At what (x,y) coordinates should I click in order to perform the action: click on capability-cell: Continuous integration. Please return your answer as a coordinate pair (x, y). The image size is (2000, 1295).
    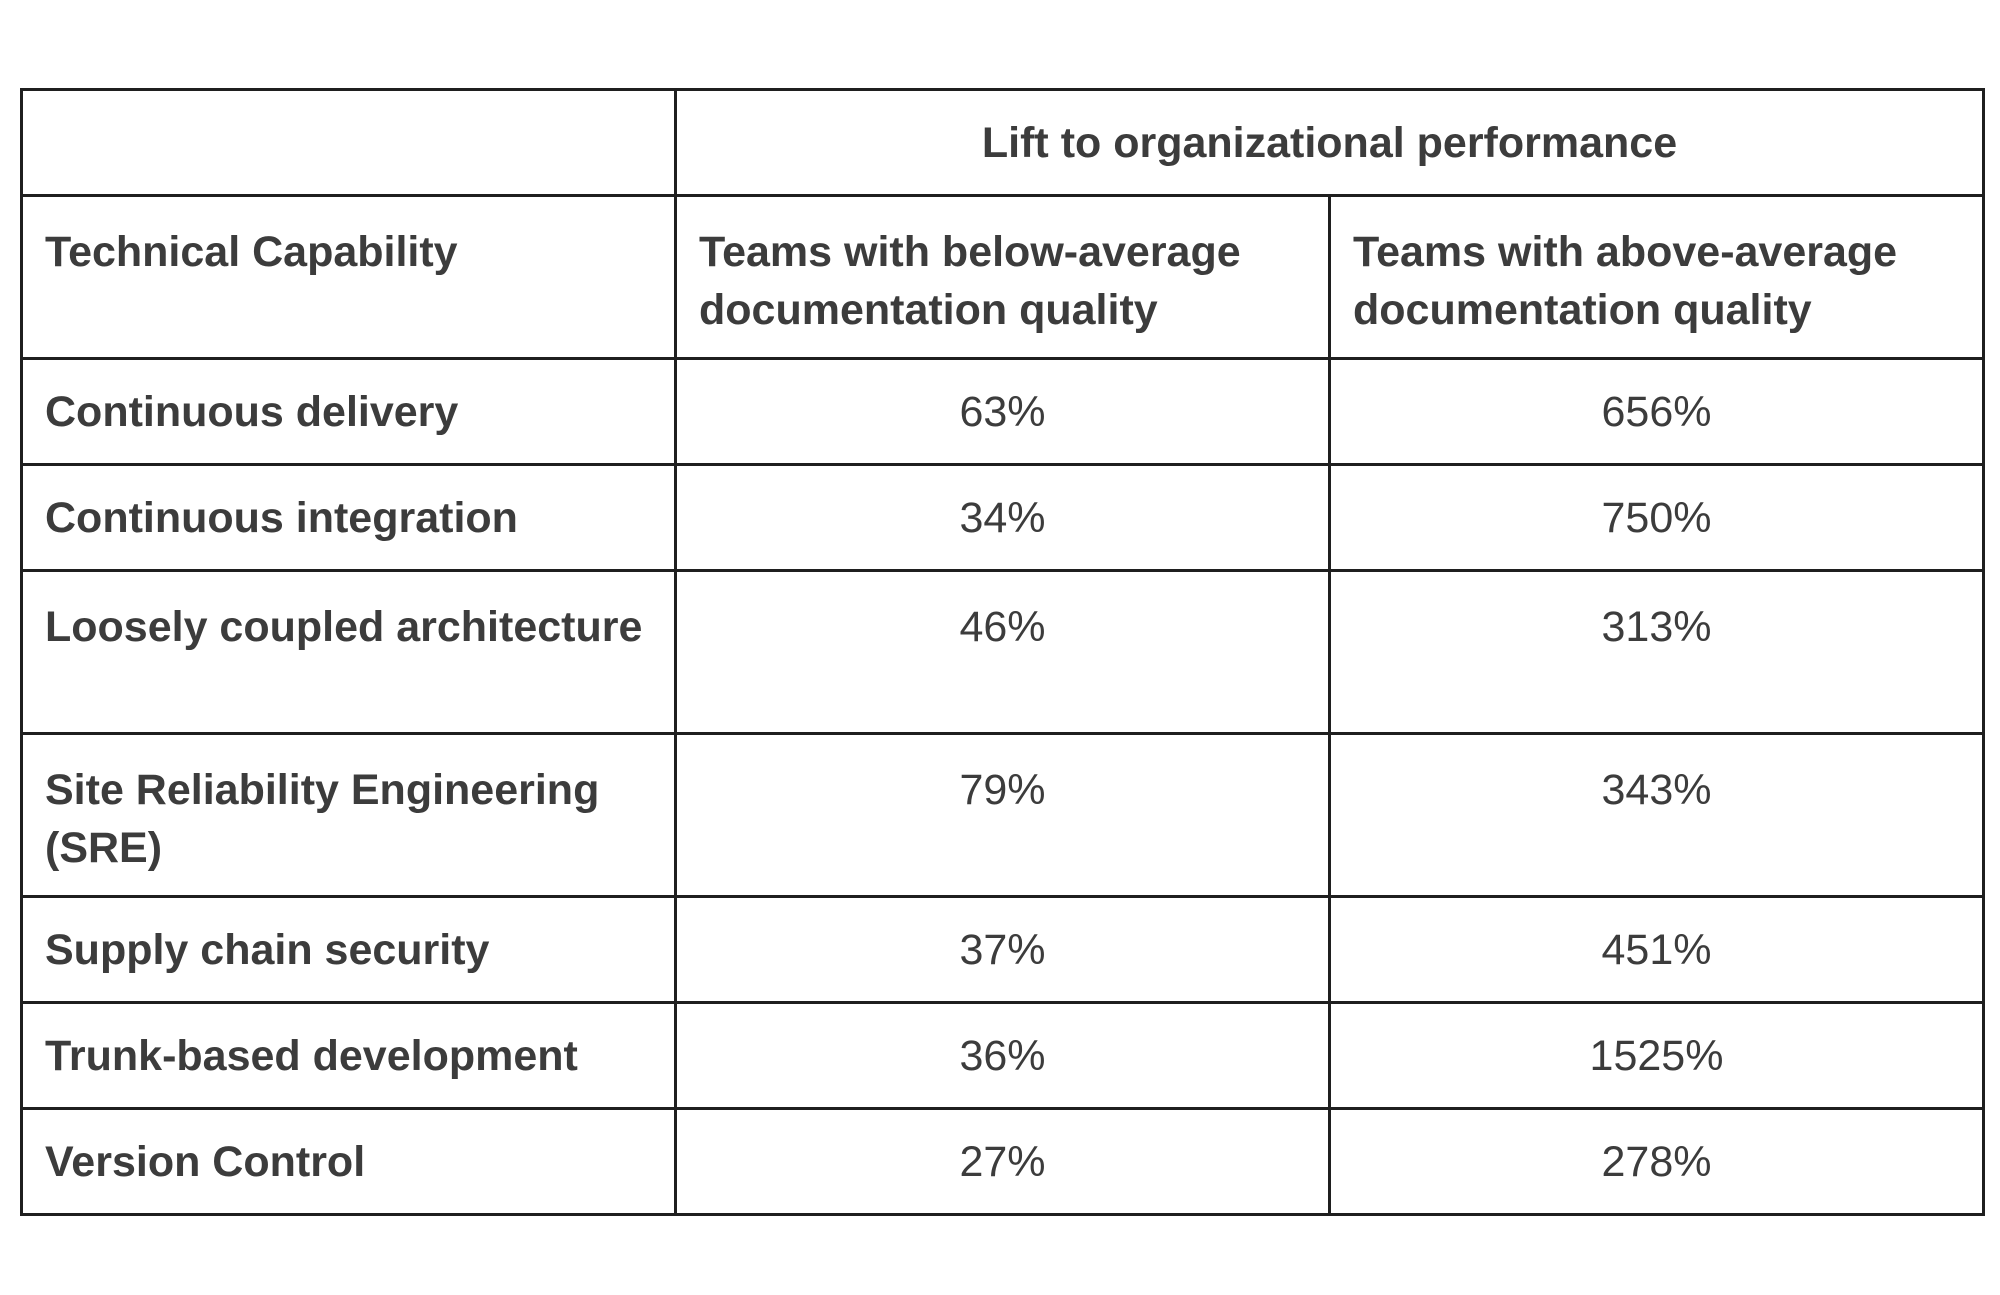
    Looking at the image, I should click on (348, 517).